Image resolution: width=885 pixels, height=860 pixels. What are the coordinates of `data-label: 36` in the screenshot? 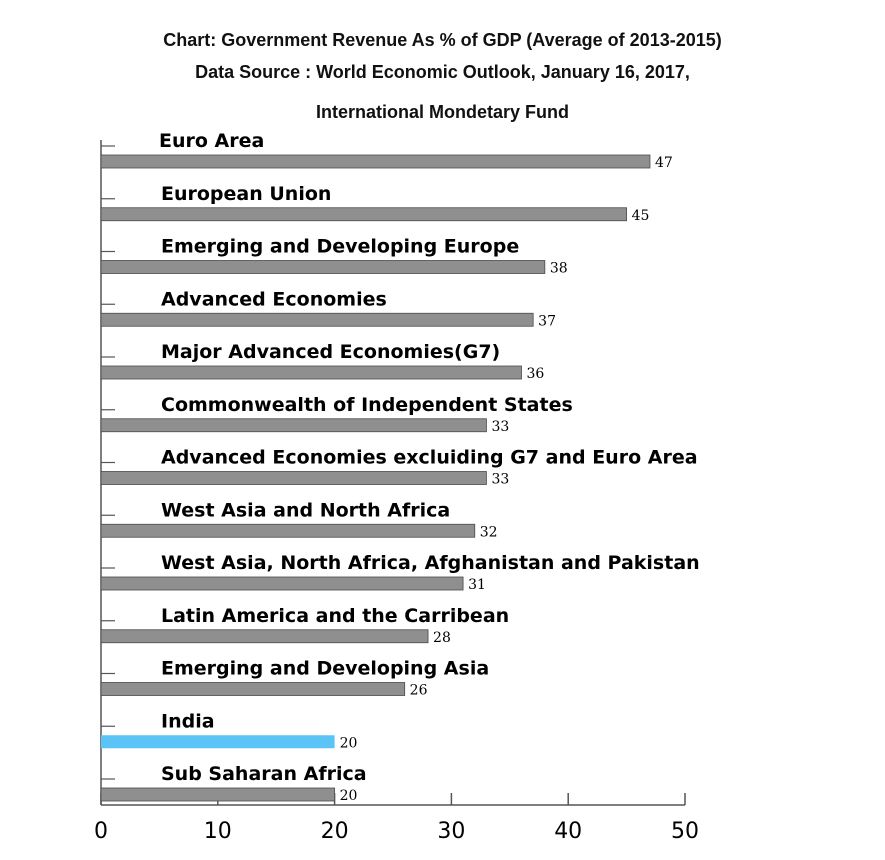 It's located at (535, 374).